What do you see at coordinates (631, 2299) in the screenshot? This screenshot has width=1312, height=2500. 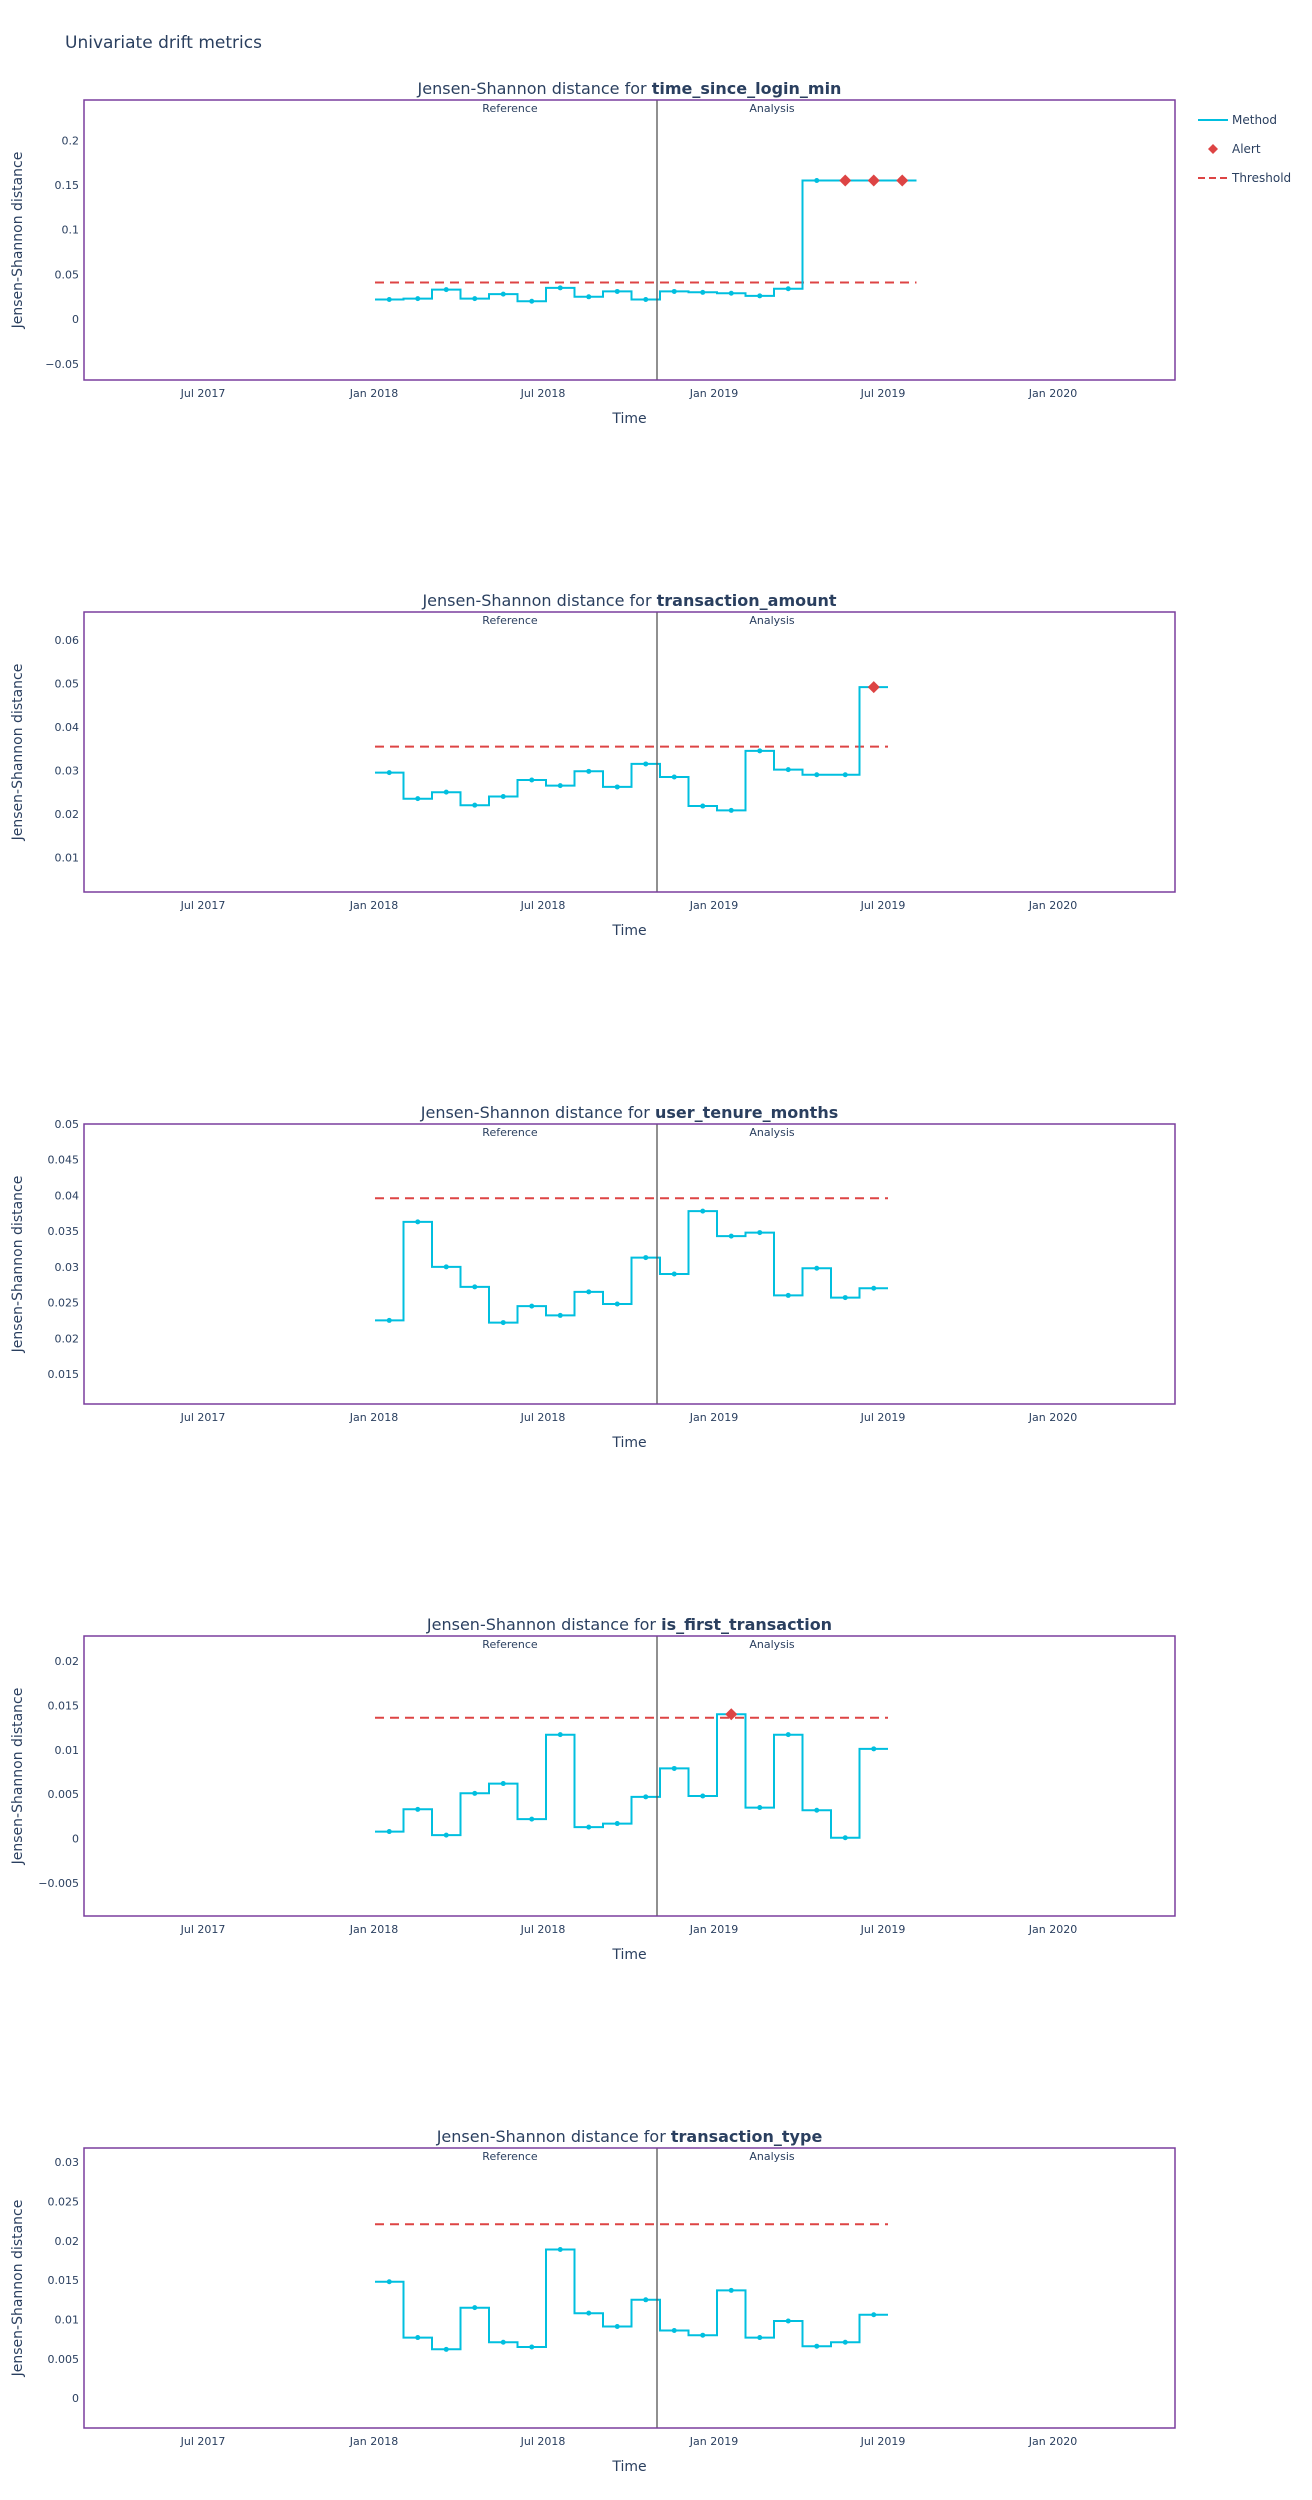 I see `method-series-line` at bounding box center [631, 2299].